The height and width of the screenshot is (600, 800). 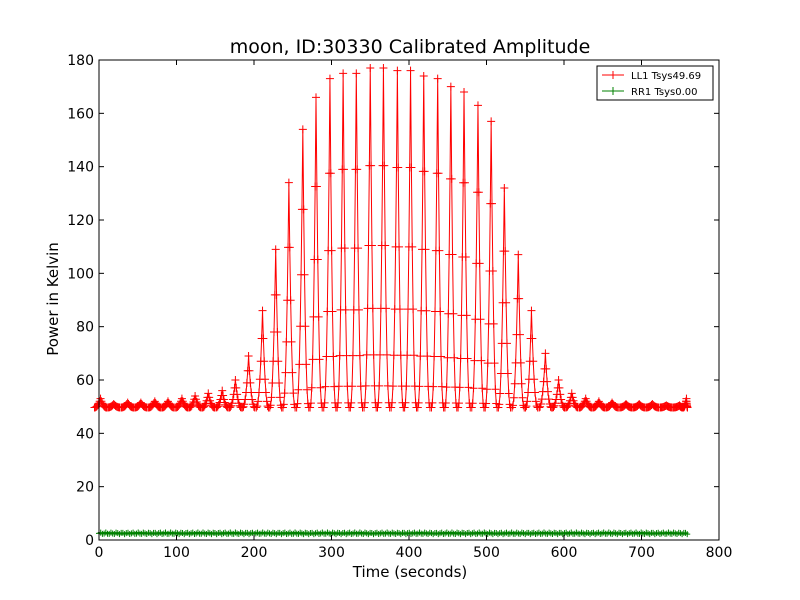 I want to click on y-axis-label: Power in Kelvin, so click(x=53, y=299).